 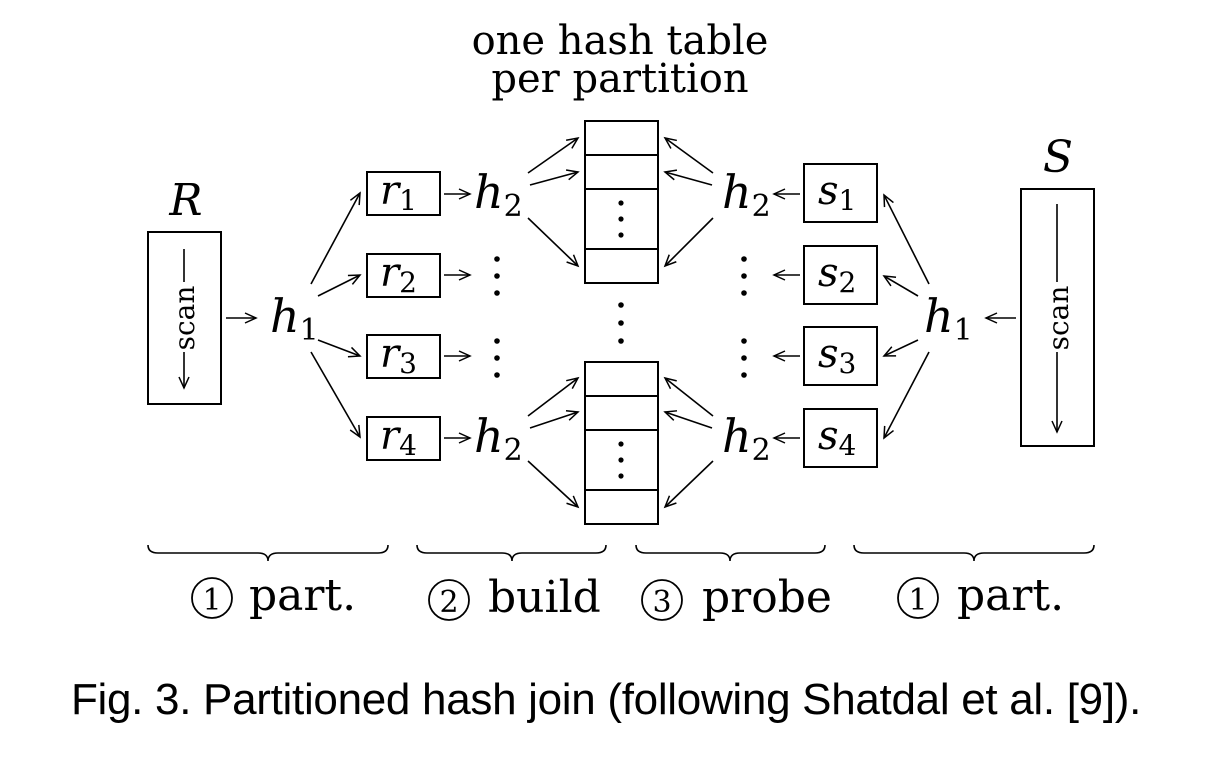 I want to click on brace-probe, so click(x=730, y=553).